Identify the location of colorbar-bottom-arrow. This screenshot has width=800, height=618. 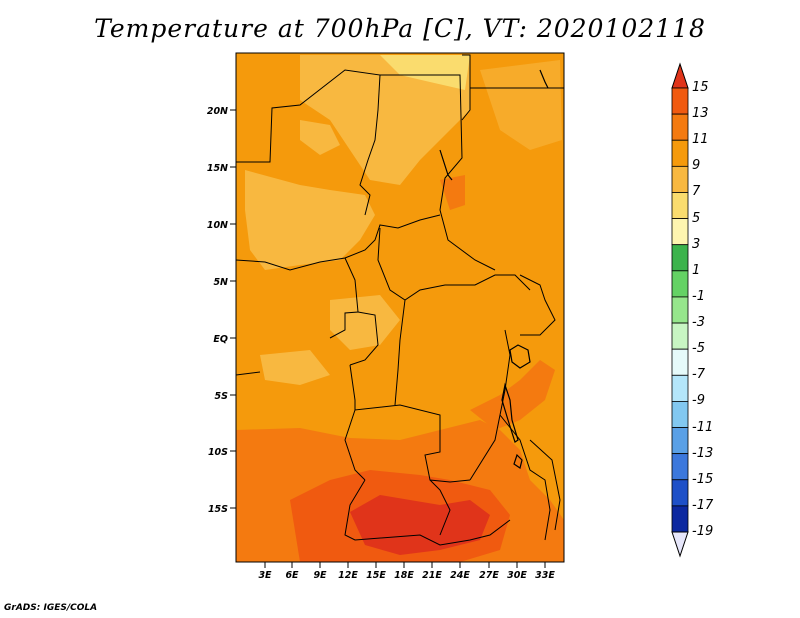
(680, 544).